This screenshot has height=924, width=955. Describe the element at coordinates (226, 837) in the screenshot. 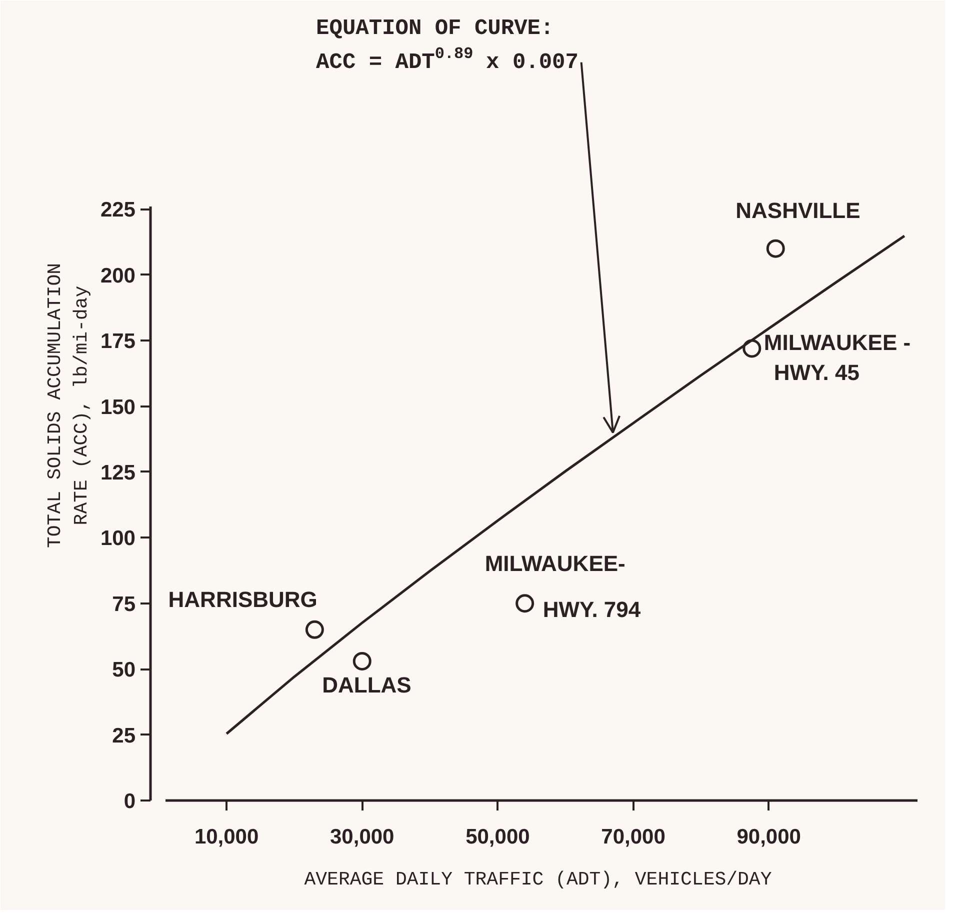

I see `x-tick-label: 10,000` at that location.